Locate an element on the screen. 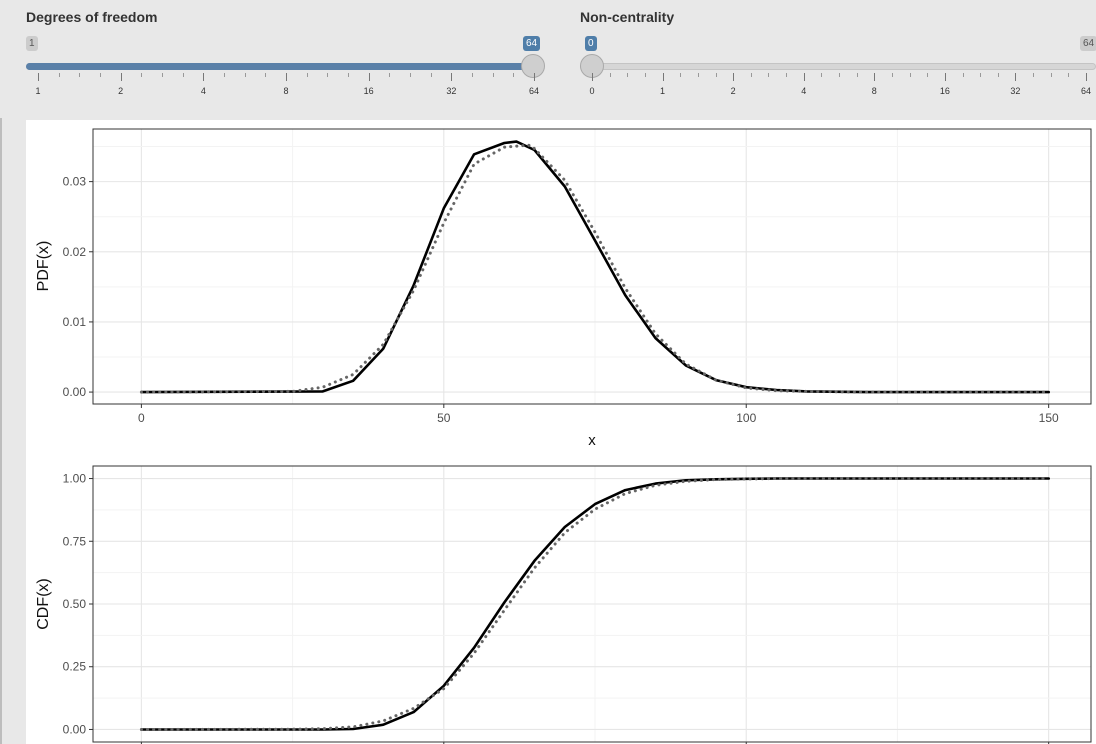 Image resolution: width=1096 pixels, height=744 pixels. slider-max-badge: 64 is located at coordinates (1088, 43).